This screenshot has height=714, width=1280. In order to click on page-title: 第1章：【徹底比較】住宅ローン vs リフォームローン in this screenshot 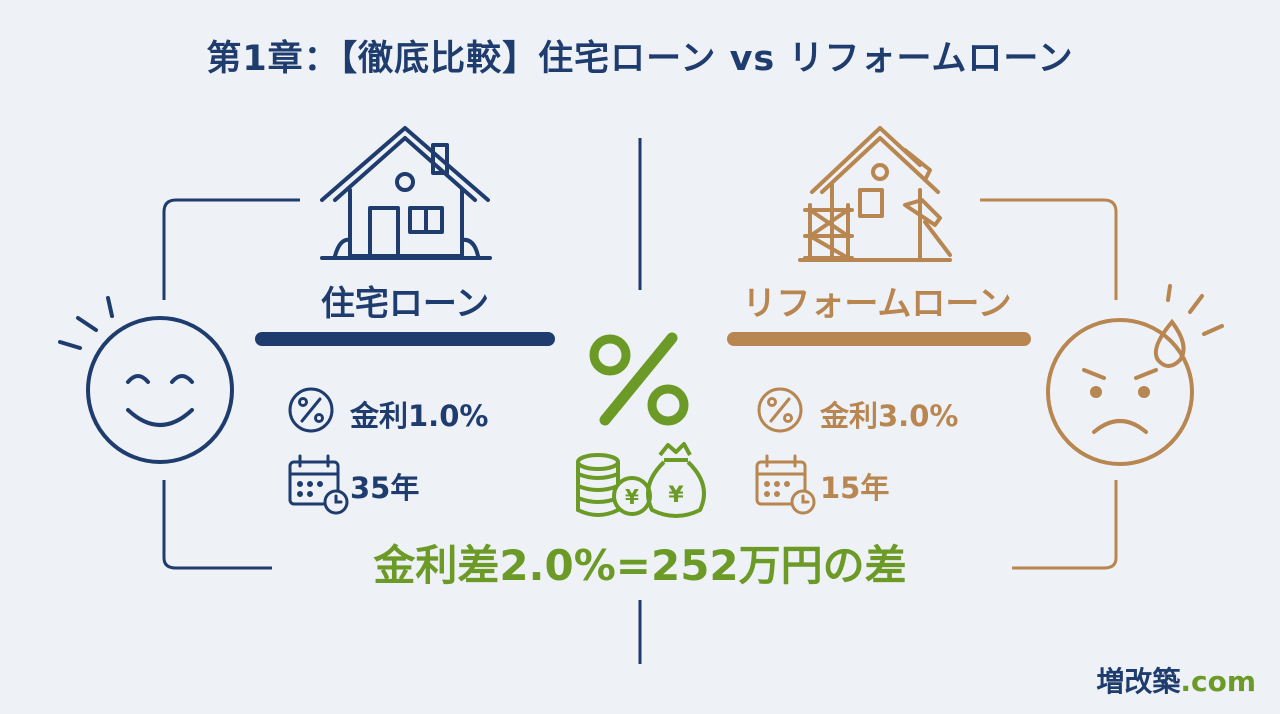, I will do `click(640, 59)`.